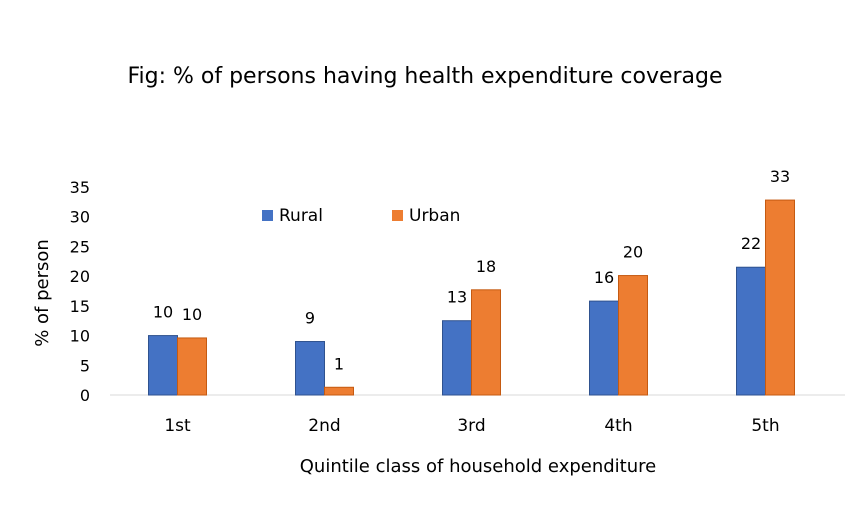  Describe the element at coordinates (192, 366) in the screenshot. I see `bar-urban-1st` at that location.